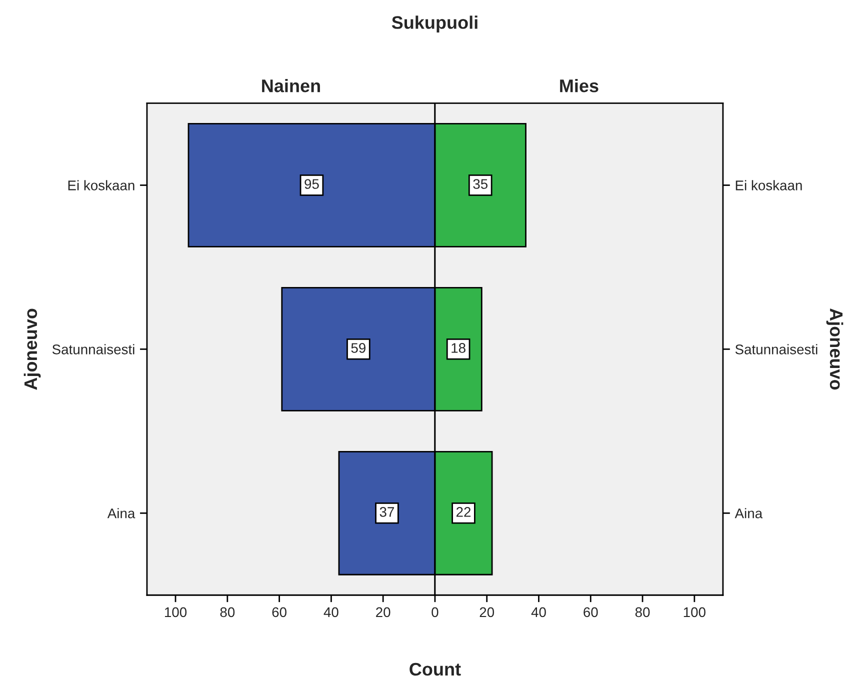 This screenshot has height=688, width=862. I want to click on data-label: 95, so click(311, 184).